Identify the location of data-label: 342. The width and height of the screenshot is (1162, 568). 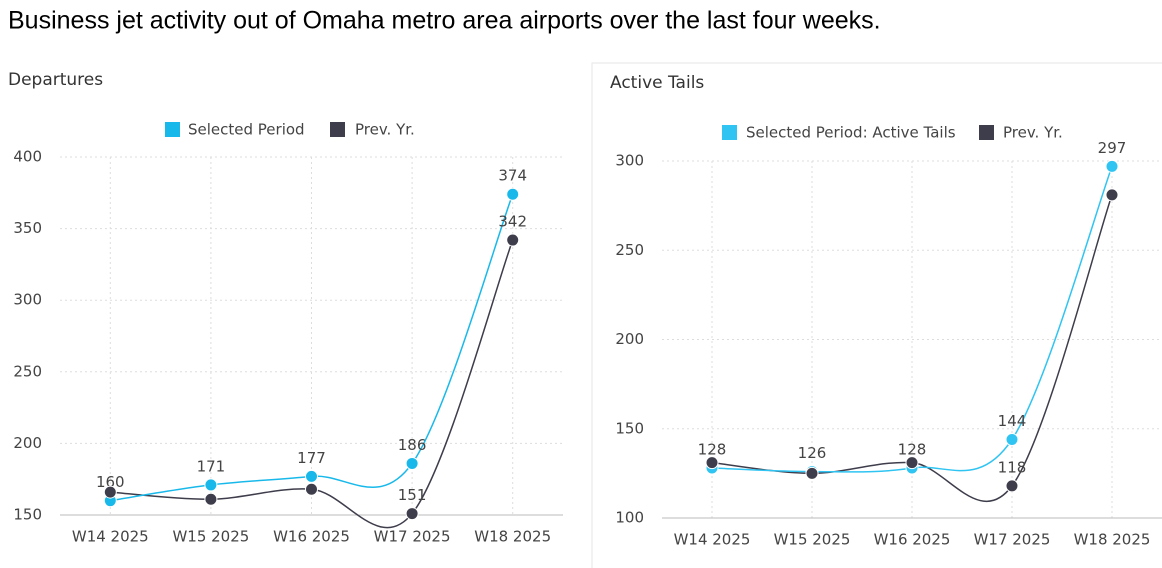
(512, 222).